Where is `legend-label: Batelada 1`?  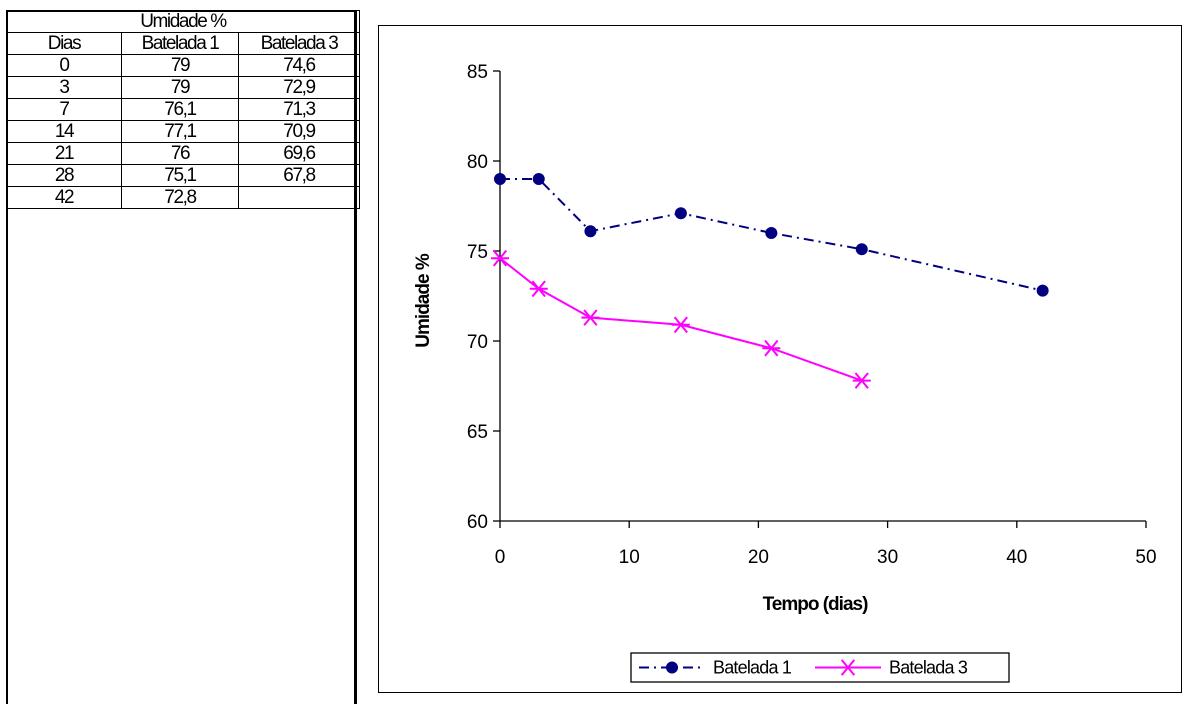
legend-label: Batelada 1 is located at coordinates (752, 668).